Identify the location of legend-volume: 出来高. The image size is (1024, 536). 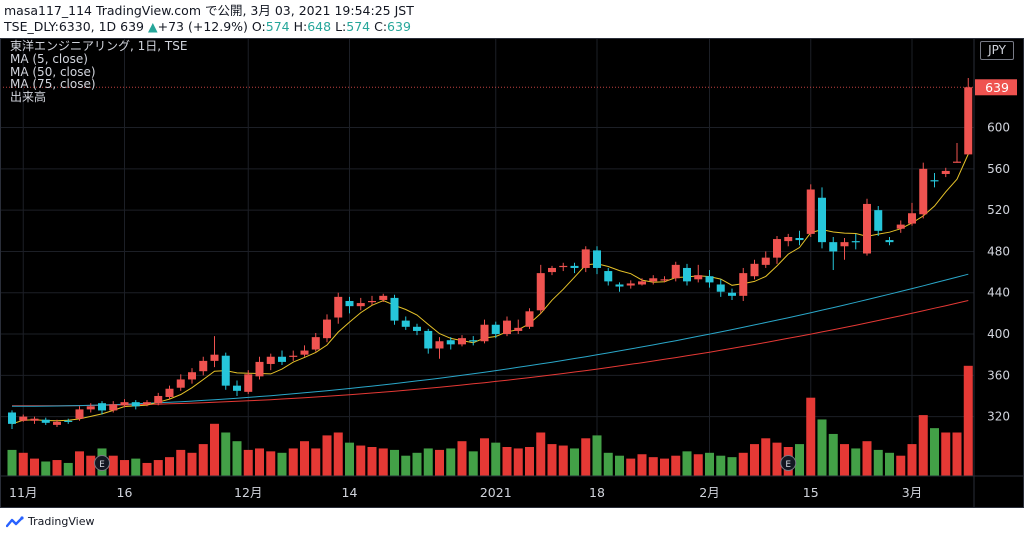
(28, 97).